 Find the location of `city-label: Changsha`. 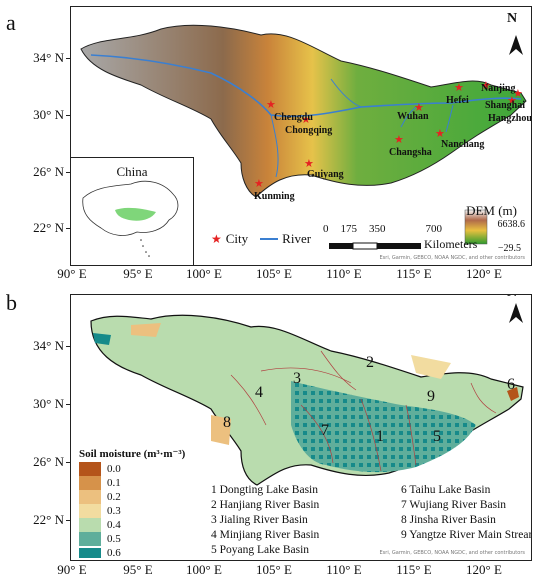

city-label: Changsha is located at coordinates (410, 152).